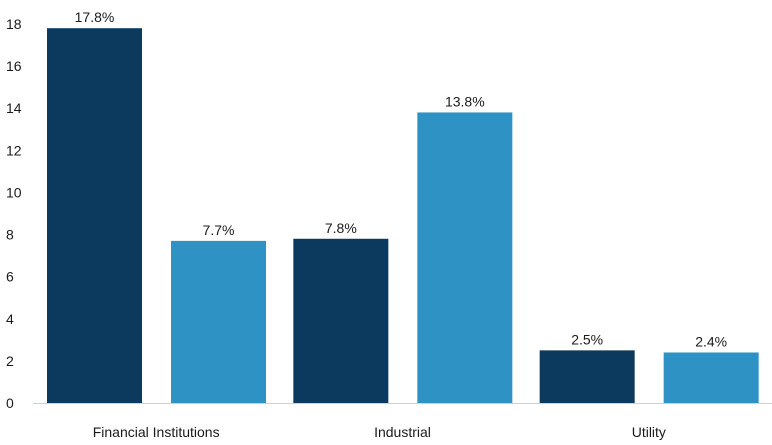 The image size is (772, 445). Describe the element at coordinates (14, 150) in the screenshot. I see `y-tick-label: 12` at that location.